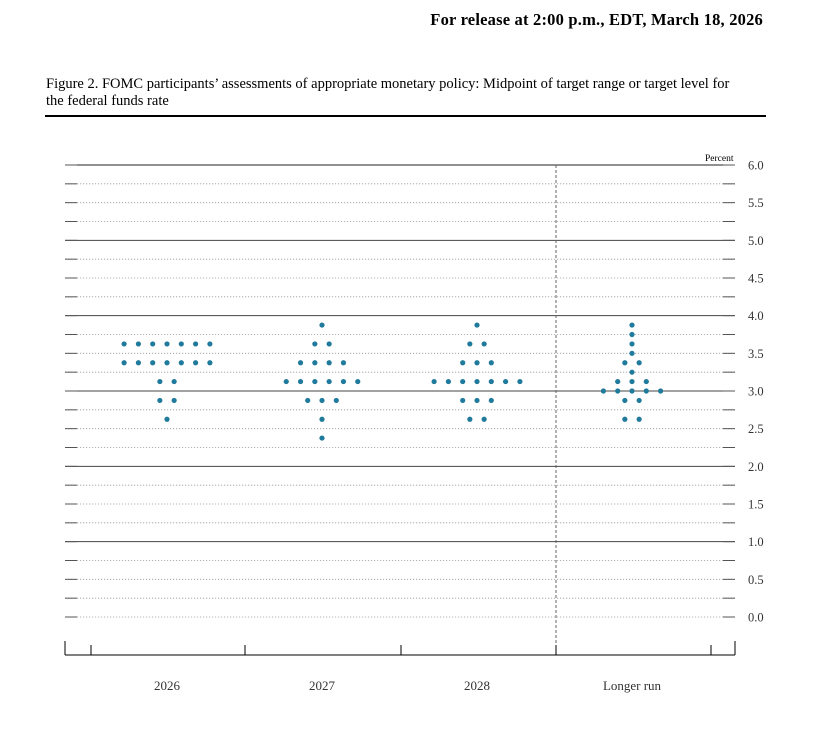  I want to click on y-tick-label: 5.0, so click(756, 241).